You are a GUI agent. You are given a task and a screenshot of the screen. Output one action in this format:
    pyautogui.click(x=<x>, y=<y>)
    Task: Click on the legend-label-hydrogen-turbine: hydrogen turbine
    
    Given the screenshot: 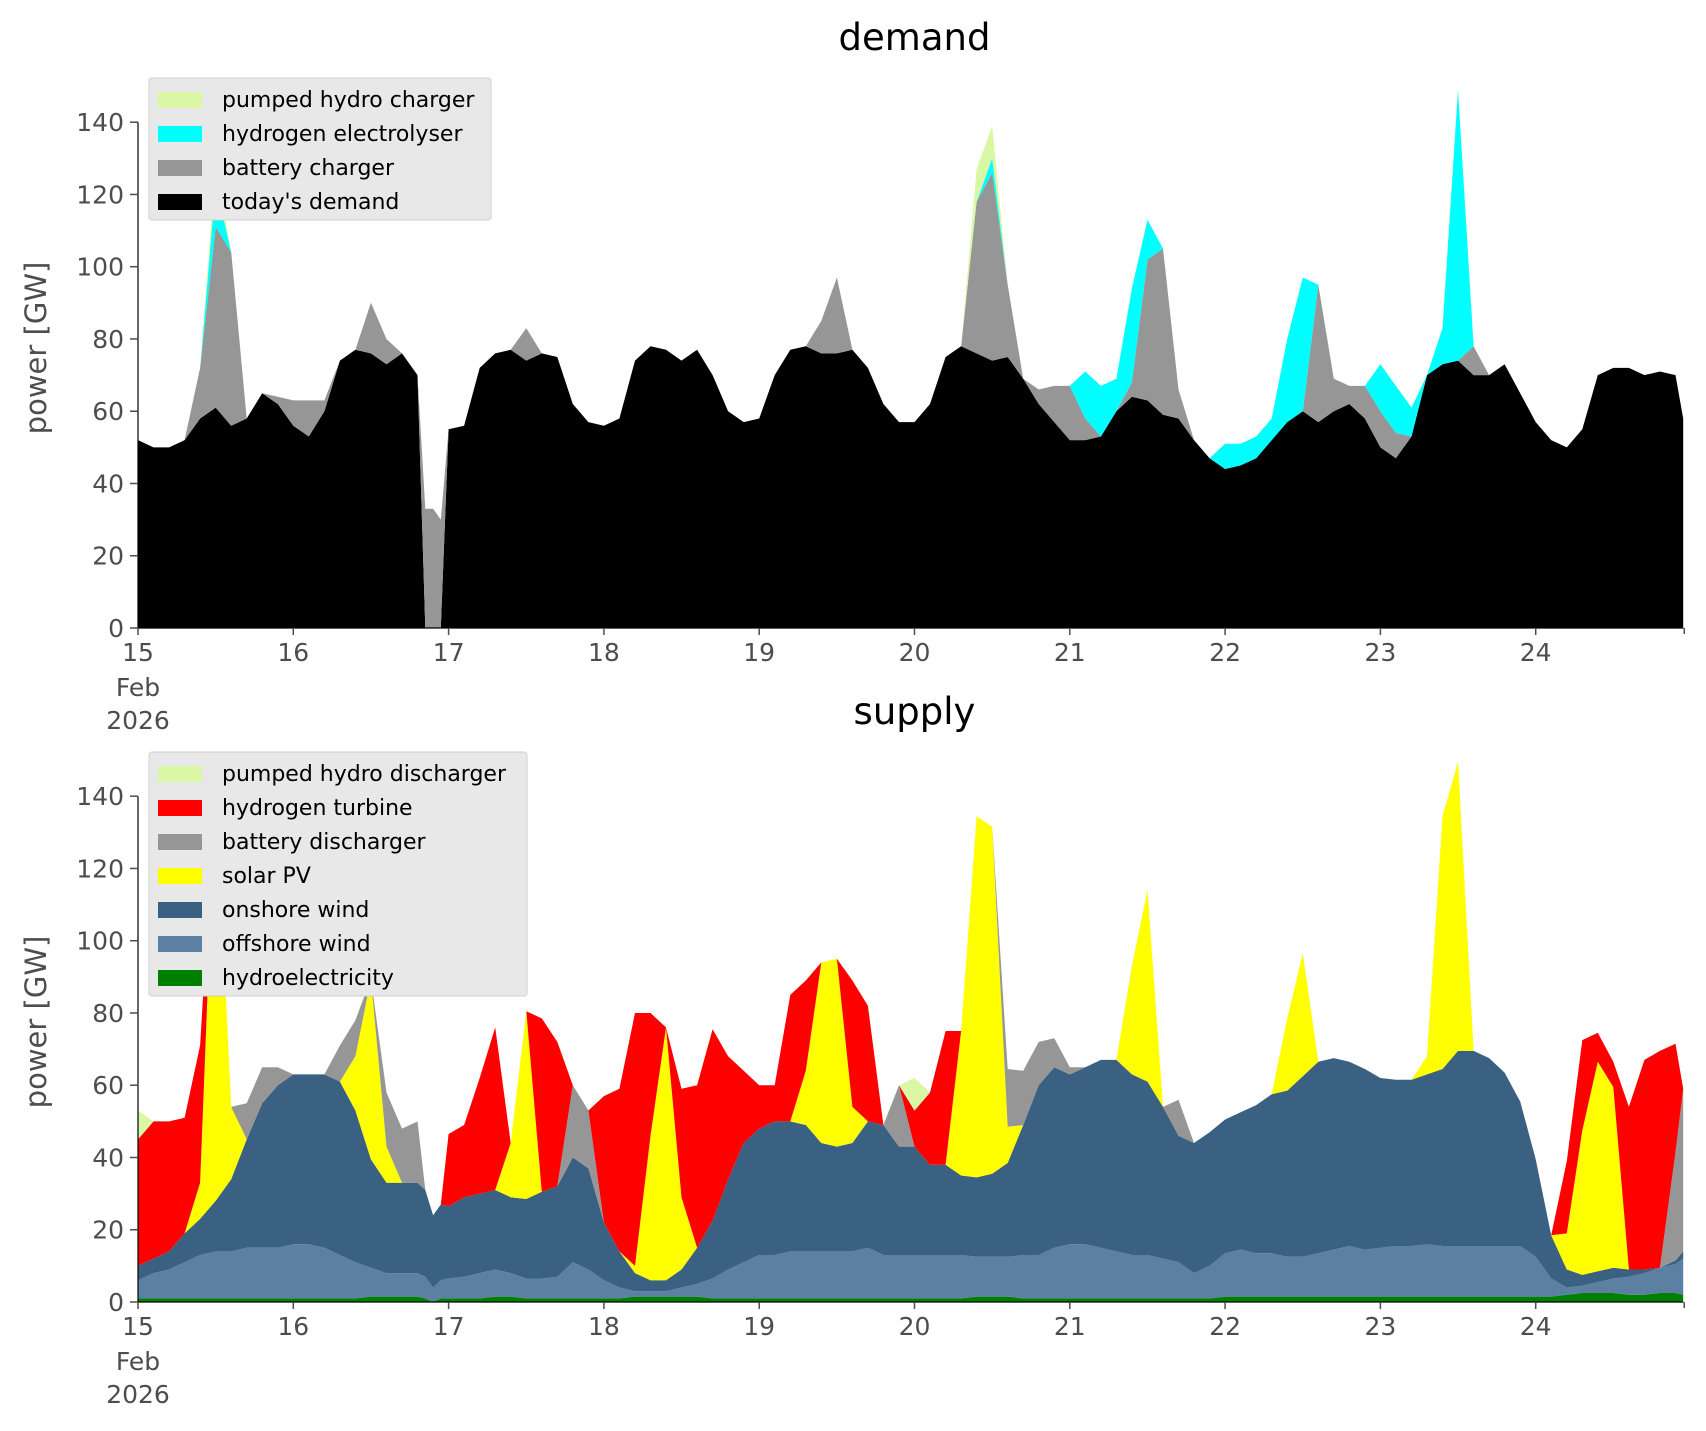 What is the action you would take?
    pyautogui.click(x=317, y=808)
    